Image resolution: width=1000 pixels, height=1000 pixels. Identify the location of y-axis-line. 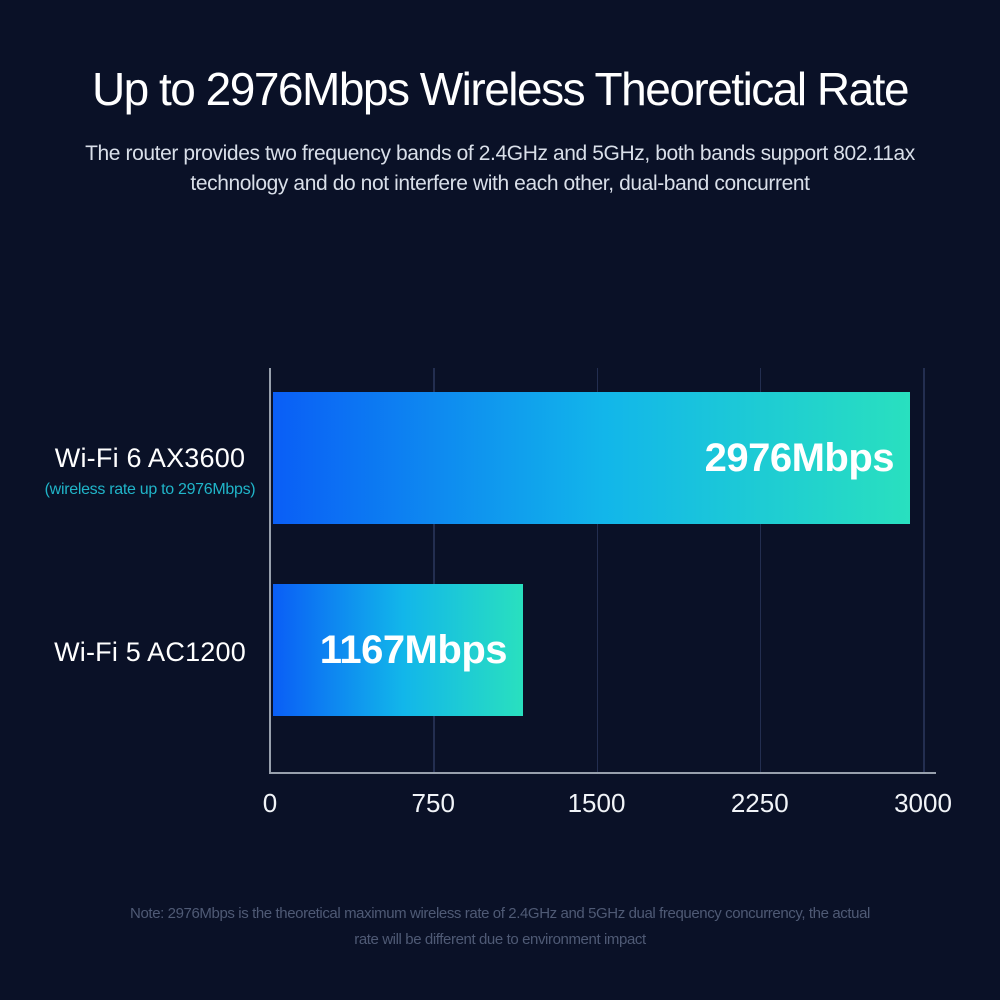
(270, 571).